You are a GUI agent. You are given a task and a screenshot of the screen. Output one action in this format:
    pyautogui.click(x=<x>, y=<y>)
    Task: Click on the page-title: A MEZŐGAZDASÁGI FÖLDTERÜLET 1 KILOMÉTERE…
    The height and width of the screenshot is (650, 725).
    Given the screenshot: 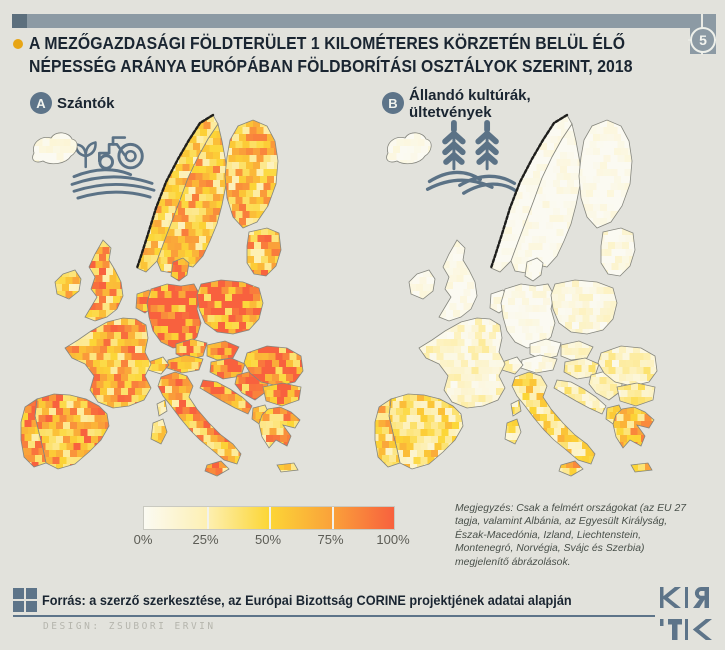 What is the action you would take?
    pyautogui.click(x=377, y=55)
    